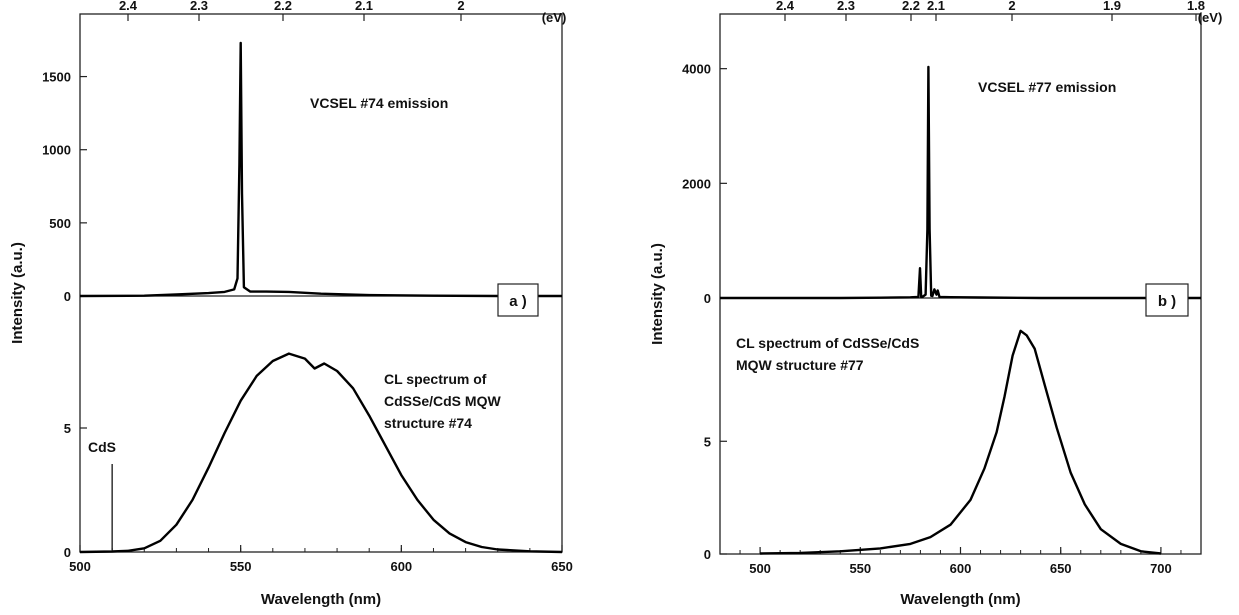 Image resolution: width=1239 pixels, height=615 pixels. What do you see at coordinates (56, 150) in the screenshot?
I see `y-tick-label-upper: 1000` at bounding box center [56, 150].